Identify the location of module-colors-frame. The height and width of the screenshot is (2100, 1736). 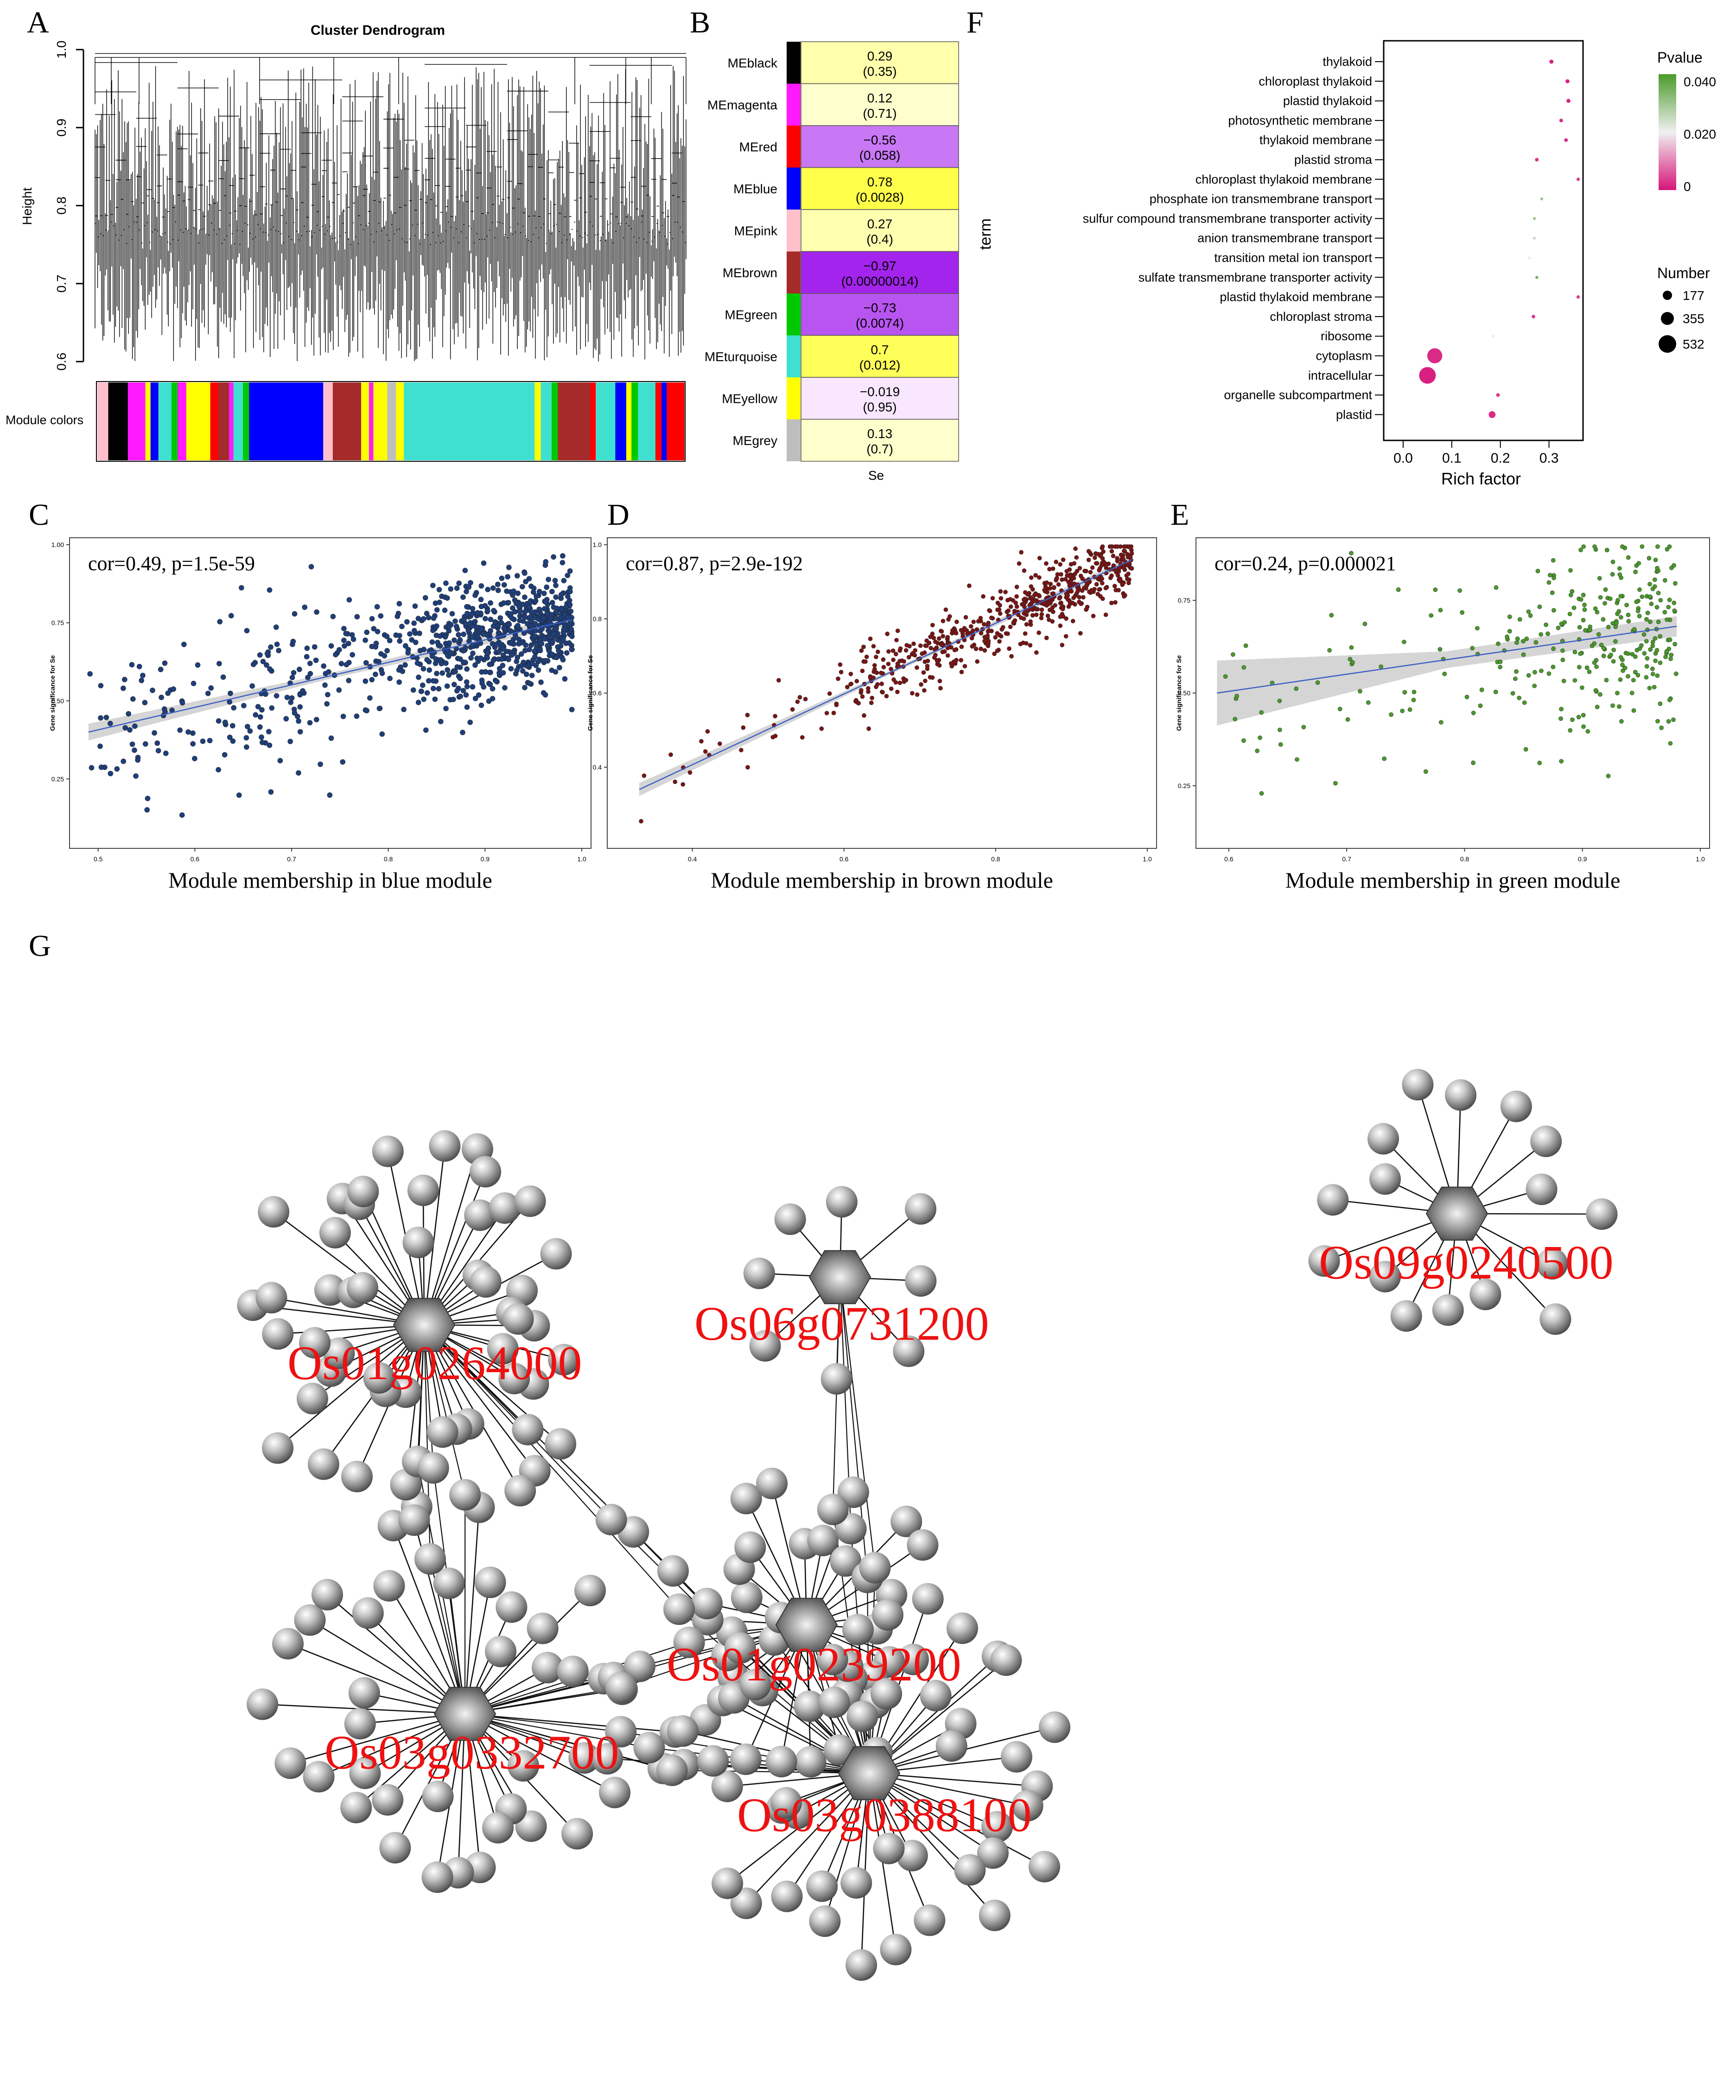
(391, 421).